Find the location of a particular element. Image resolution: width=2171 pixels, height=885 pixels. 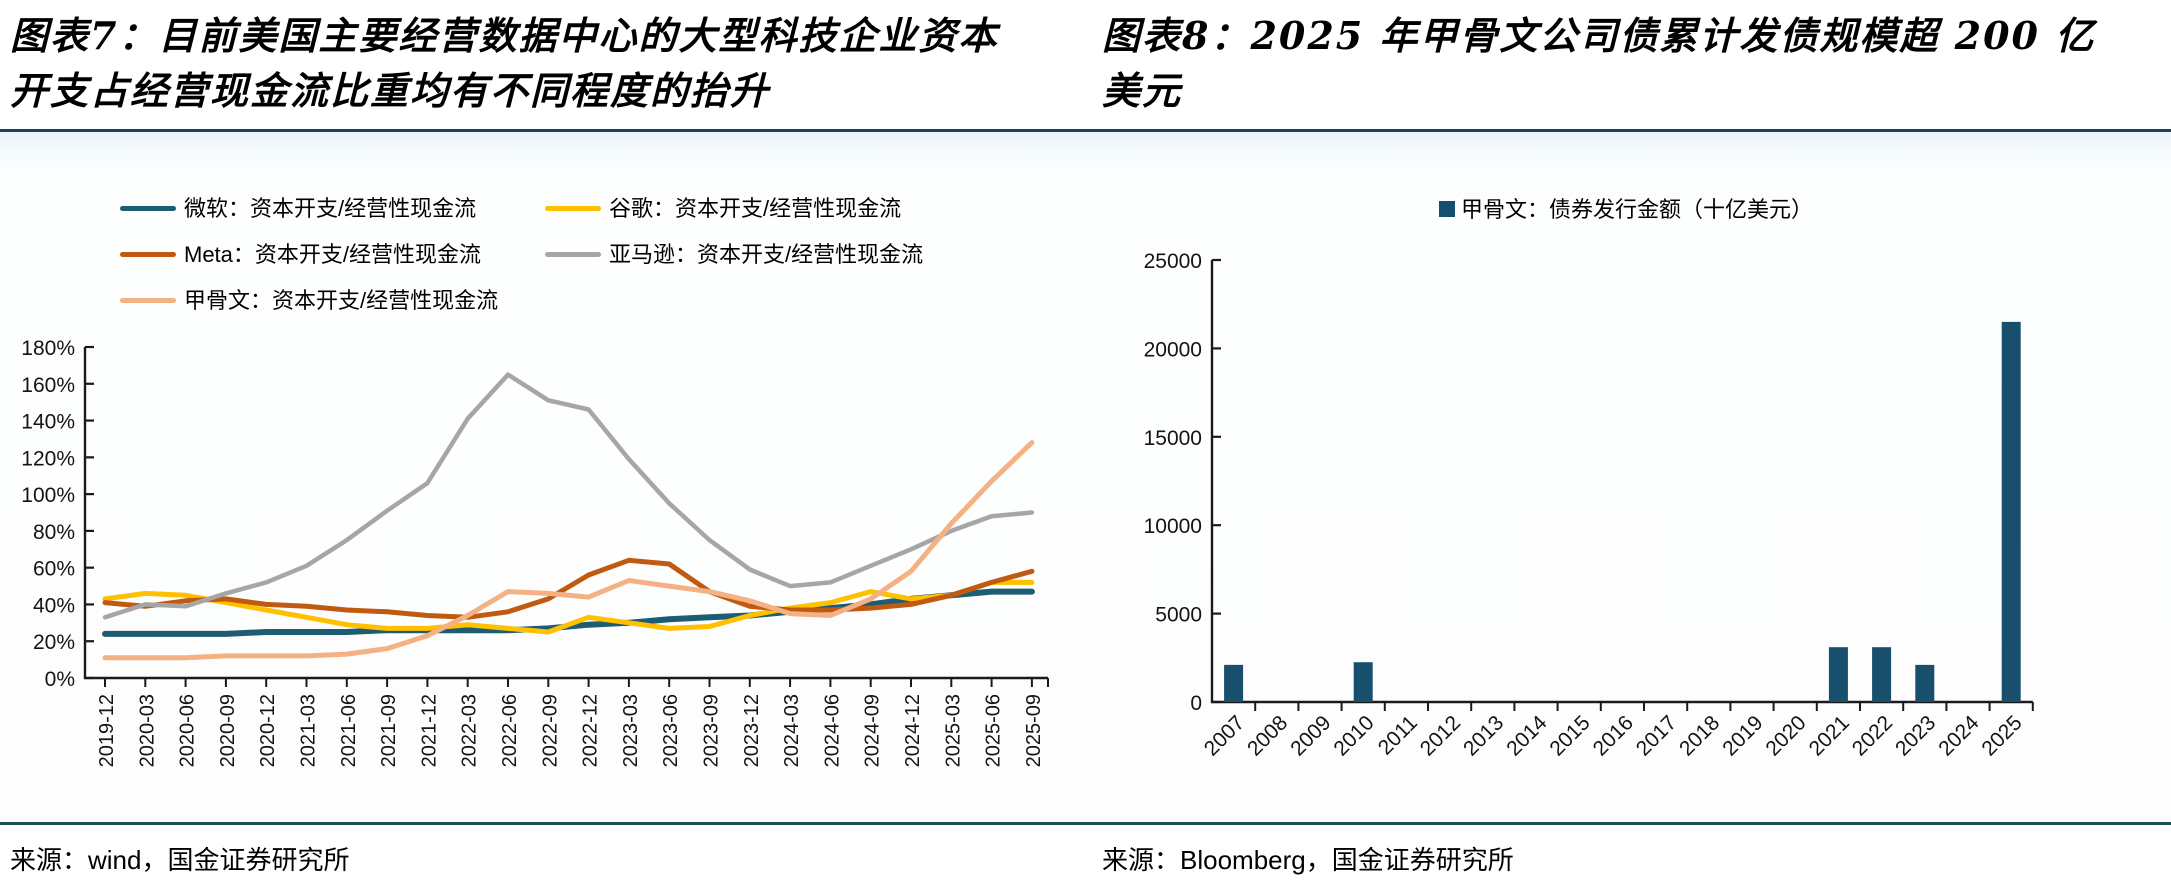

legend-item: Meta：资本开支/经营性现金流 is located at coordinates (300, 253).